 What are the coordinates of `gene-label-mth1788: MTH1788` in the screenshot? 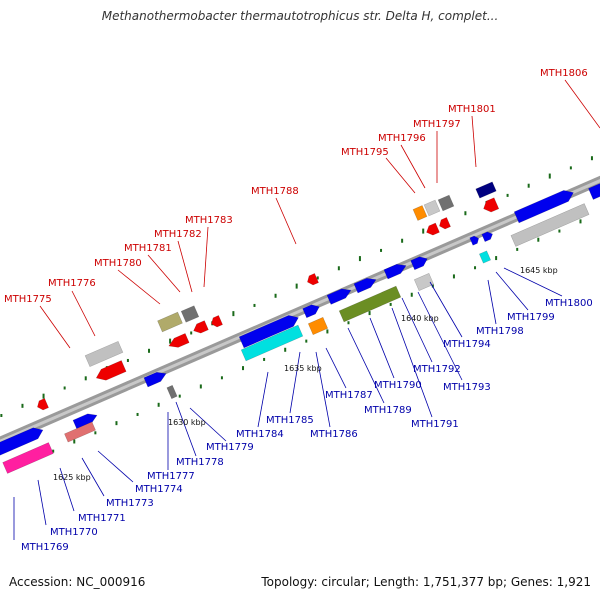 It's located at (275, 191).